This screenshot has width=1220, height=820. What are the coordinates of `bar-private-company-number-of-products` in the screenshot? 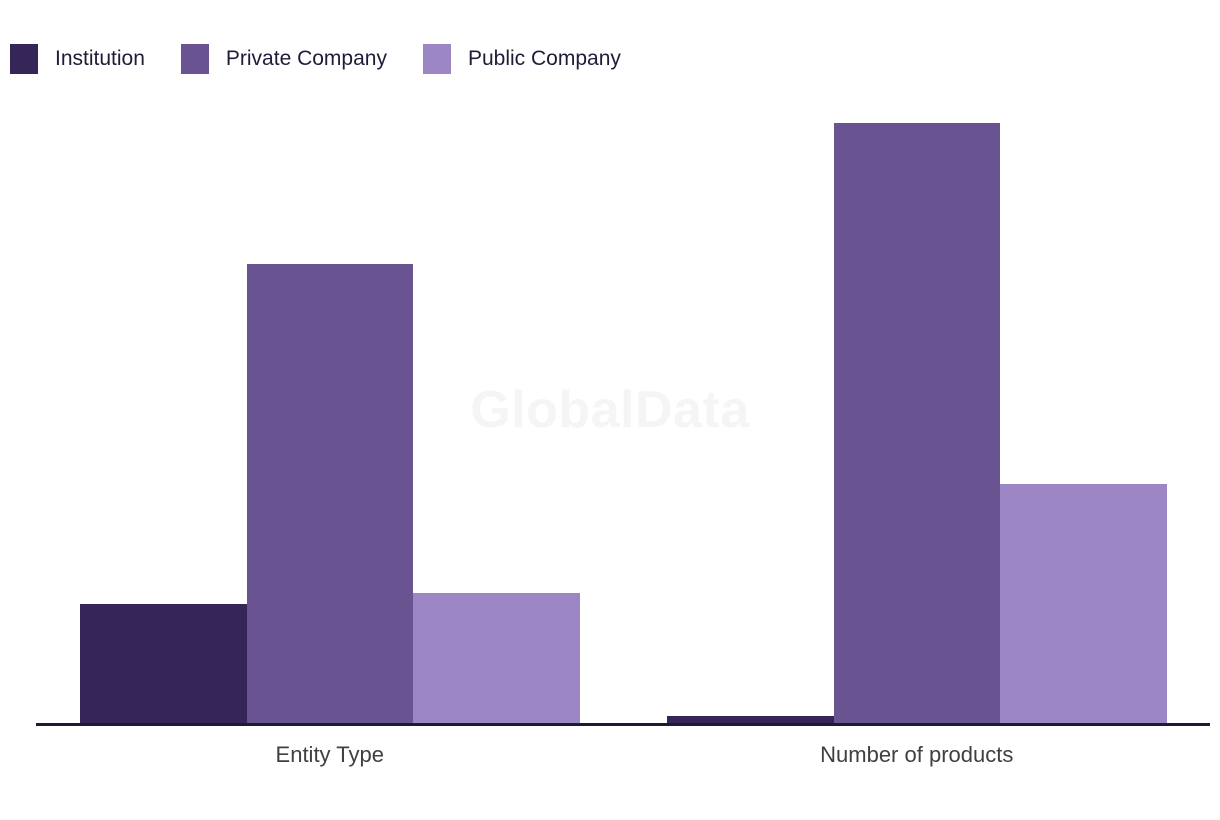 It's located at (916, 423).